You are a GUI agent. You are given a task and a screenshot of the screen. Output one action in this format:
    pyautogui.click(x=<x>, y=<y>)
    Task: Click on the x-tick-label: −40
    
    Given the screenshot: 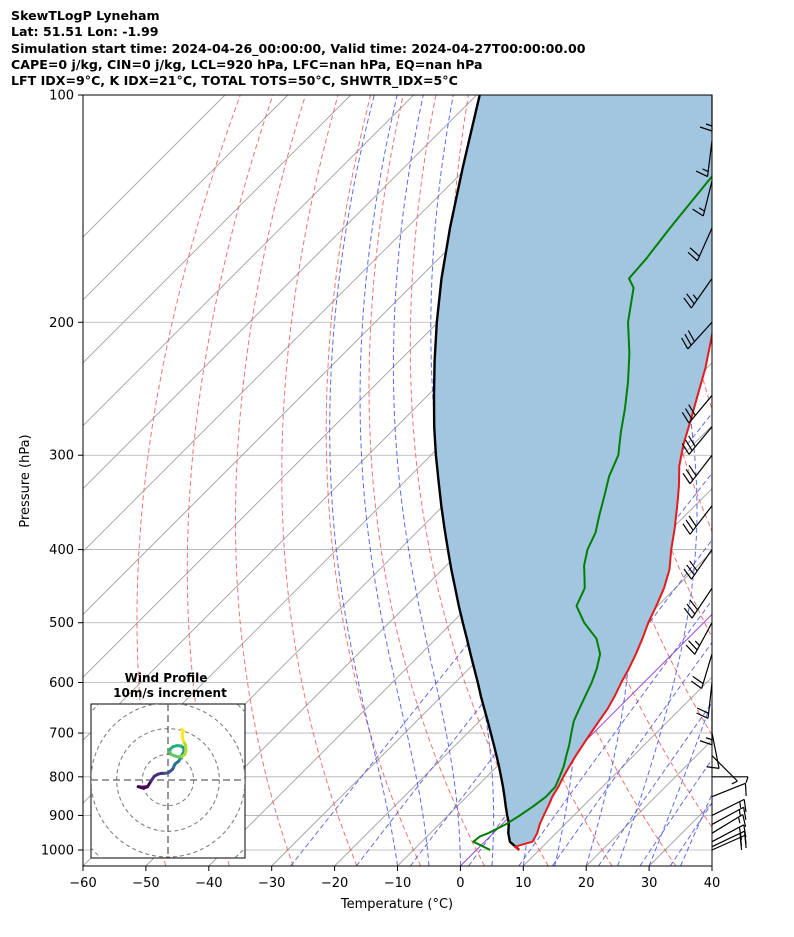 What is the action you would take?
    pyautogui.click(x=208, y=883)
    